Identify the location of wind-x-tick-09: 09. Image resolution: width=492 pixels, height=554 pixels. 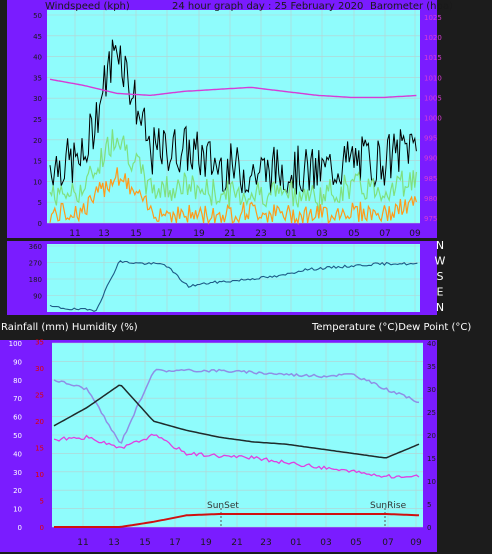
(415, 234).